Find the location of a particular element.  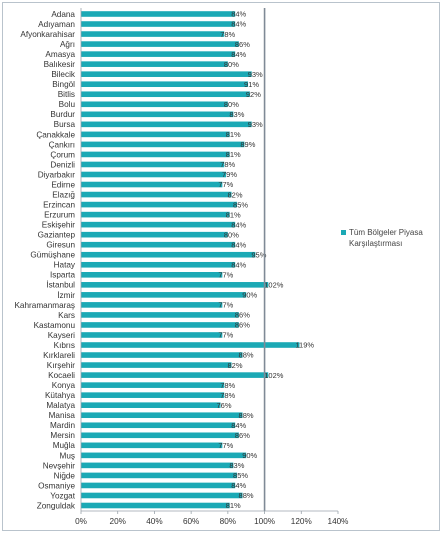

bar-manisa is located at coordinates (162, 415).